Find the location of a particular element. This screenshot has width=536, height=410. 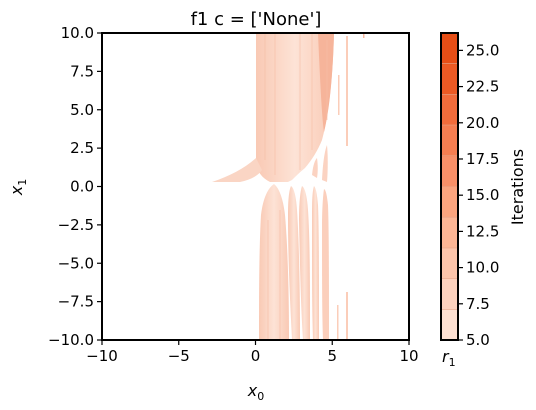

colorbar-label: Iterations is located at coordinates (517, 187).